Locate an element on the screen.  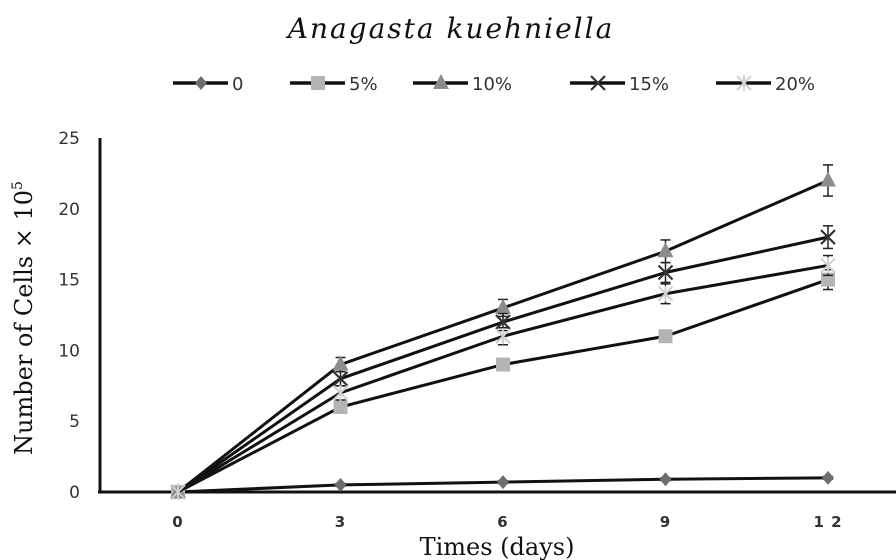
y-tick-label-15: 15 is located at coordinates (69, 281).